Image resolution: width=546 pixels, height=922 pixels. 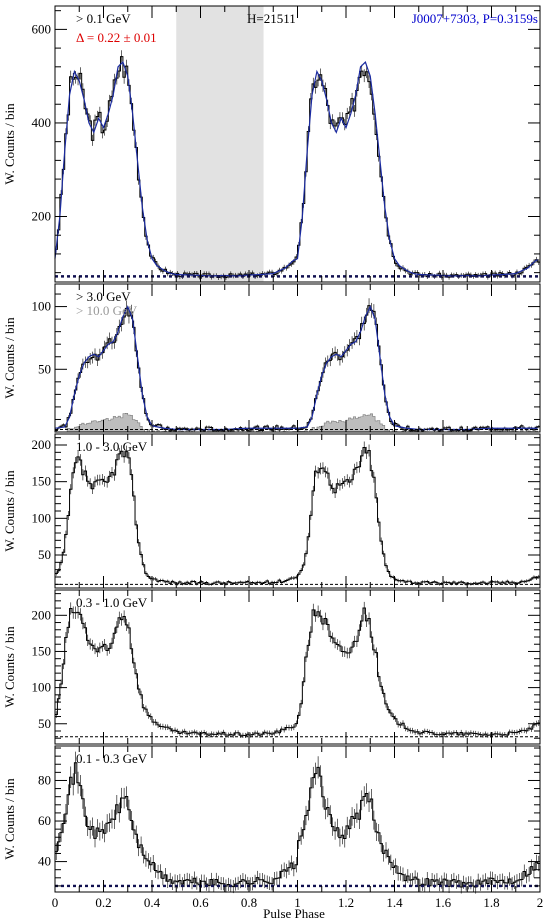 What do you see at coordinates (44, 861) in the screenshot?
I see `y-tick-label: 40` at bounding box center [44, 861].